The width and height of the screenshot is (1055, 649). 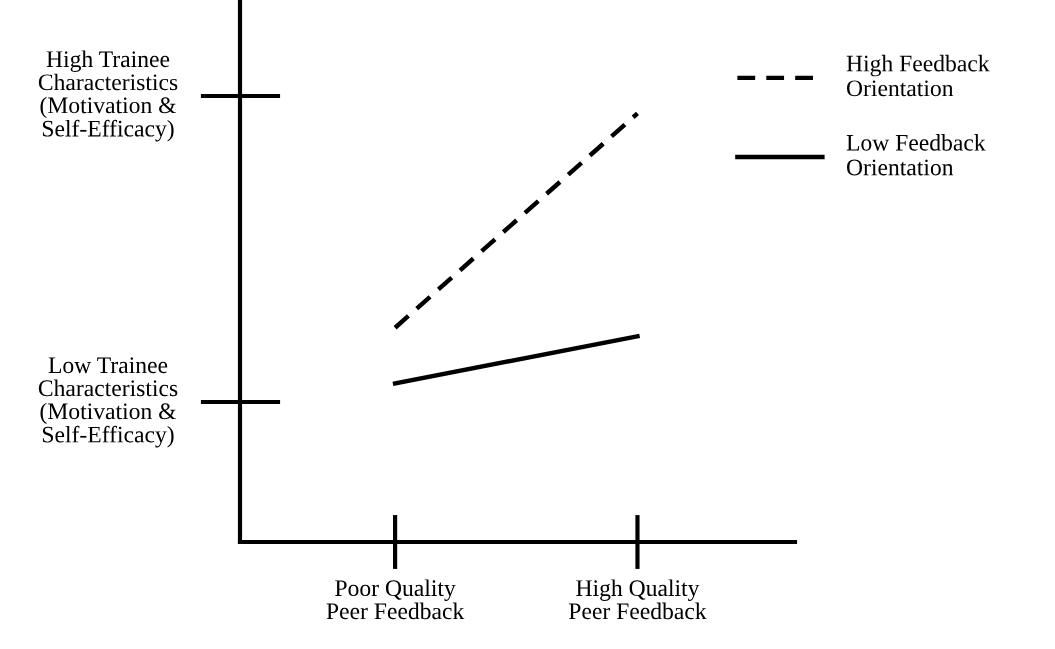 I want to click on text: Low Trainee Characteristics (Motivation & Self-Efficacy), so click(x=108, y=402).